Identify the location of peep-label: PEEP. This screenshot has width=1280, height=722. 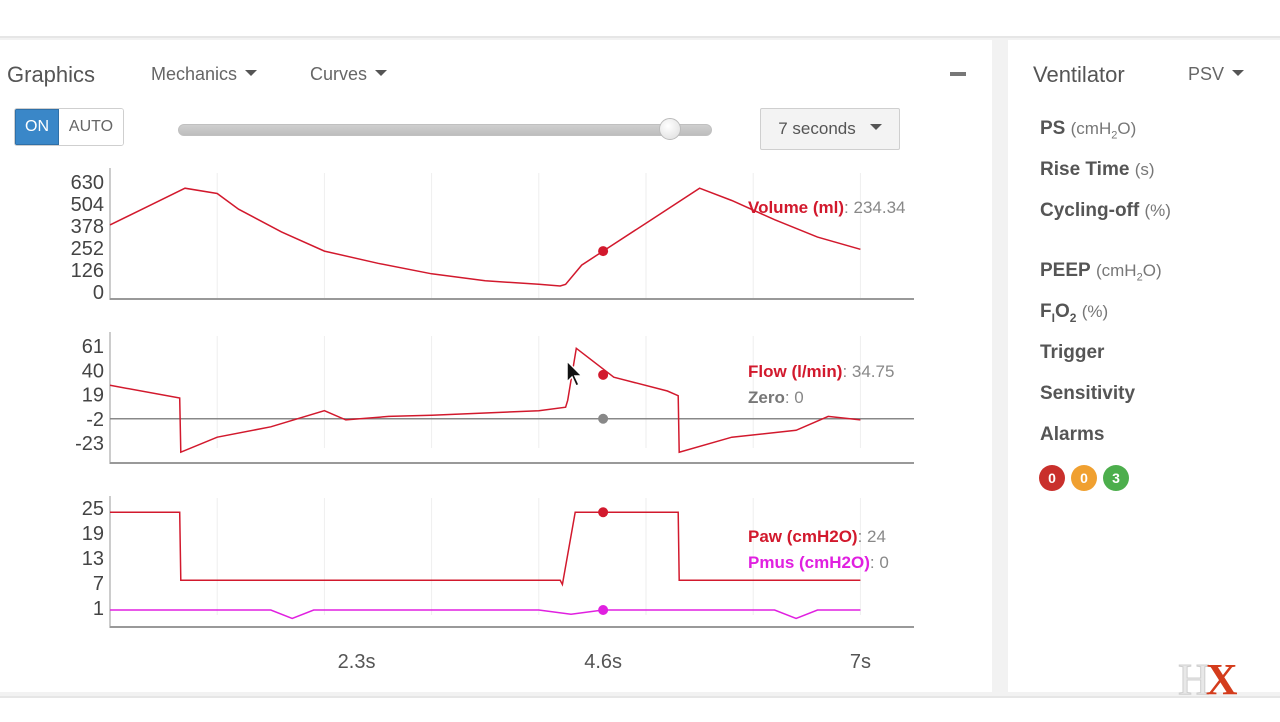
(1065, 270).